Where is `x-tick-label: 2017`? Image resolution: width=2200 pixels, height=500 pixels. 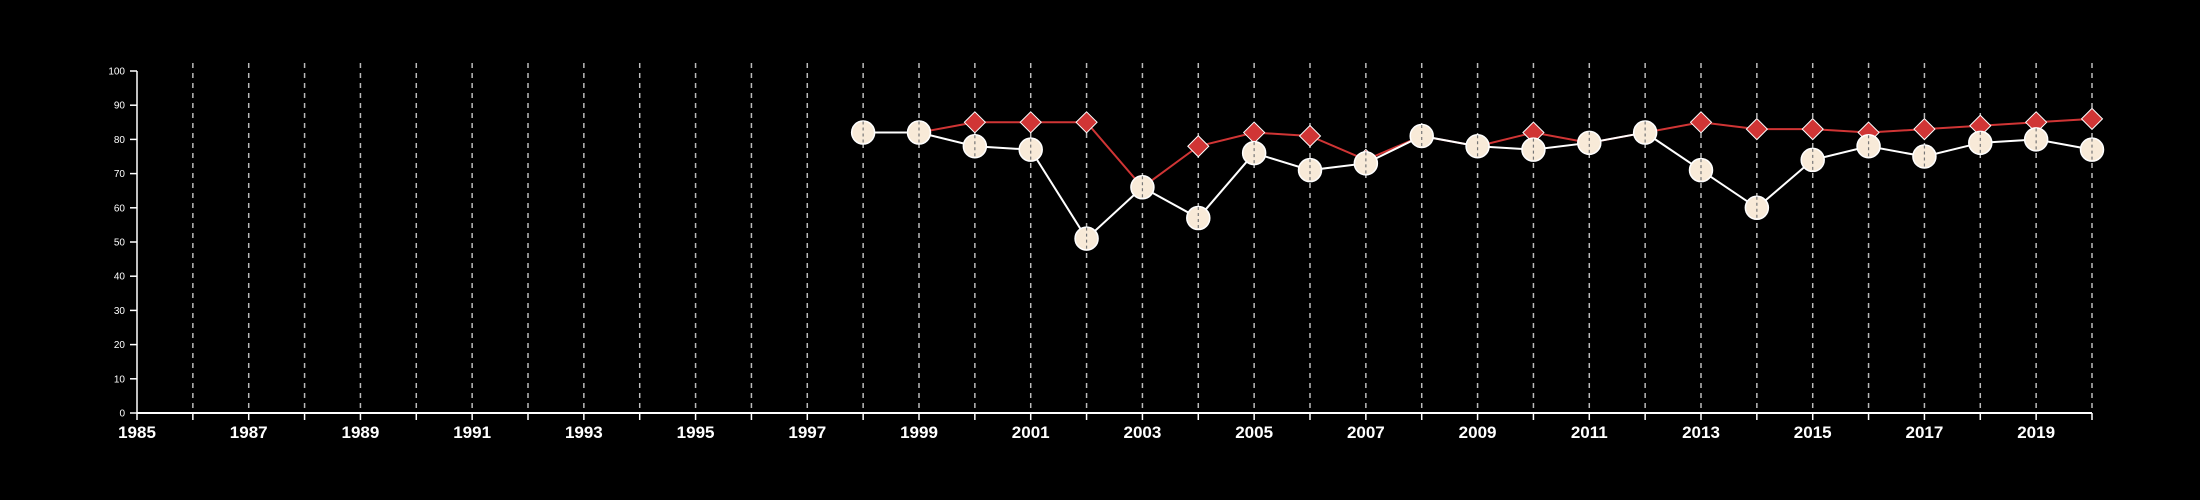
x-tick-label: 2017 is located at coordinates (1925, 432).